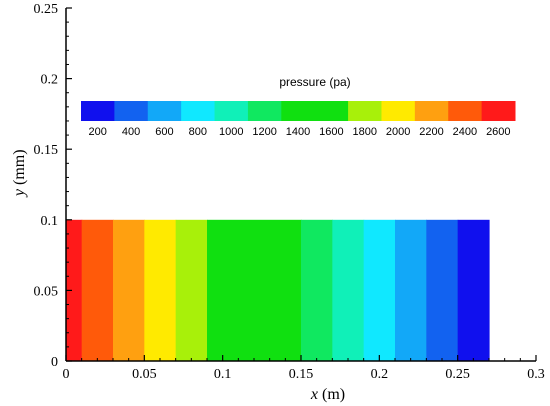 The width and height of the screenshot is (550, 406). What do you see at coordinates (298, 132) in the screenshot?
I see `legend-label: 1400` at bounding box center [298, 132].